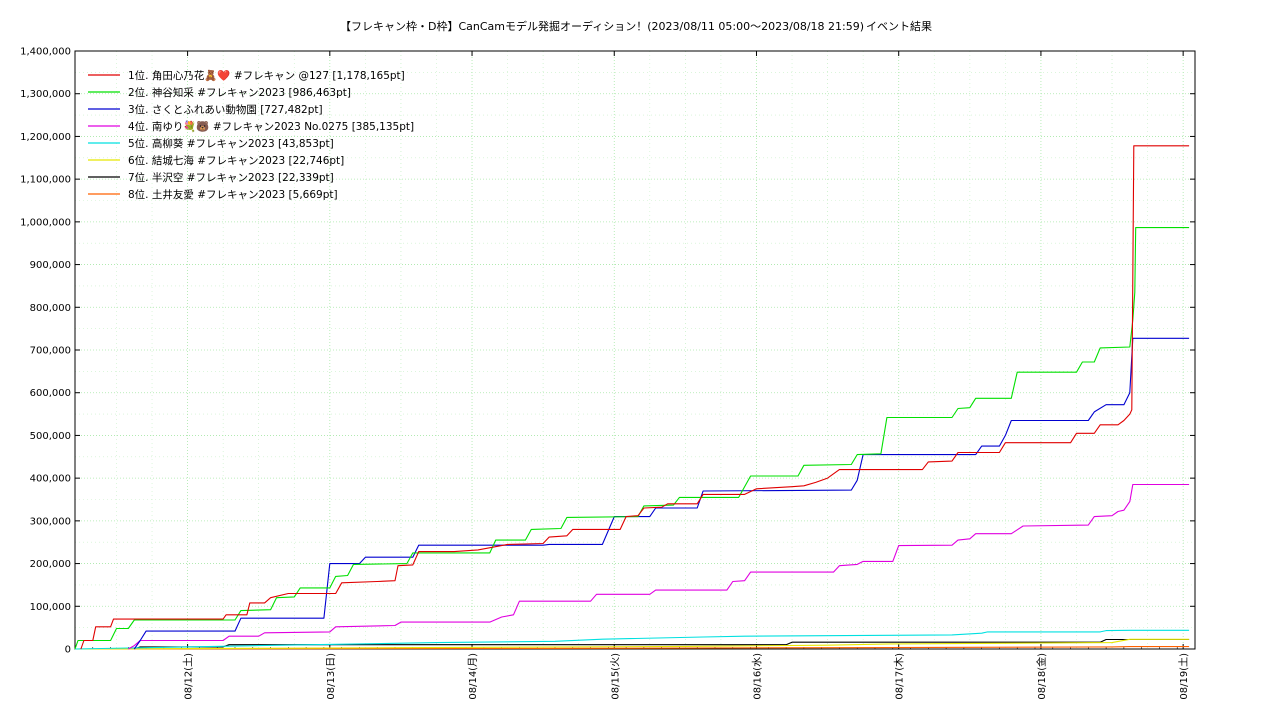 The image size is (1280, 724). What do you see at coordinates (188, 676) in the screenshot?
I see `x-tick-label: 08/12(土)` at bounding box center [188, 676].